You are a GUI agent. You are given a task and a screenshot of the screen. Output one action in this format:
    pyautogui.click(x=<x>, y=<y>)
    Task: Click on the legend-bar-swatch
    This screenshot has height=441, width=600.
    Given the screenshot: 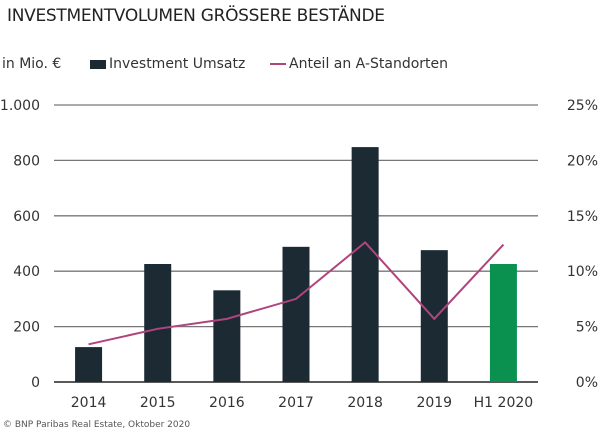 What is the action you would take?
    pyautogui.click(x=98, y=64)
    